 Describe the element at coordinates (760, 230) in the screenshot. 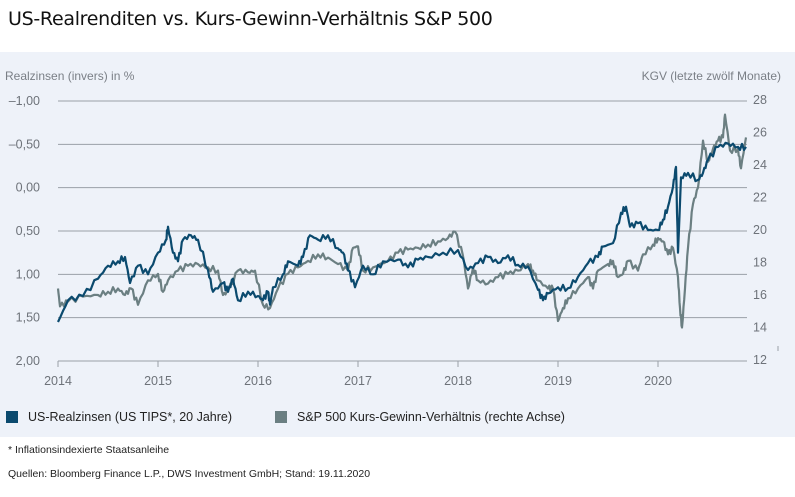

I see `right-tick-label: 20` at that location.